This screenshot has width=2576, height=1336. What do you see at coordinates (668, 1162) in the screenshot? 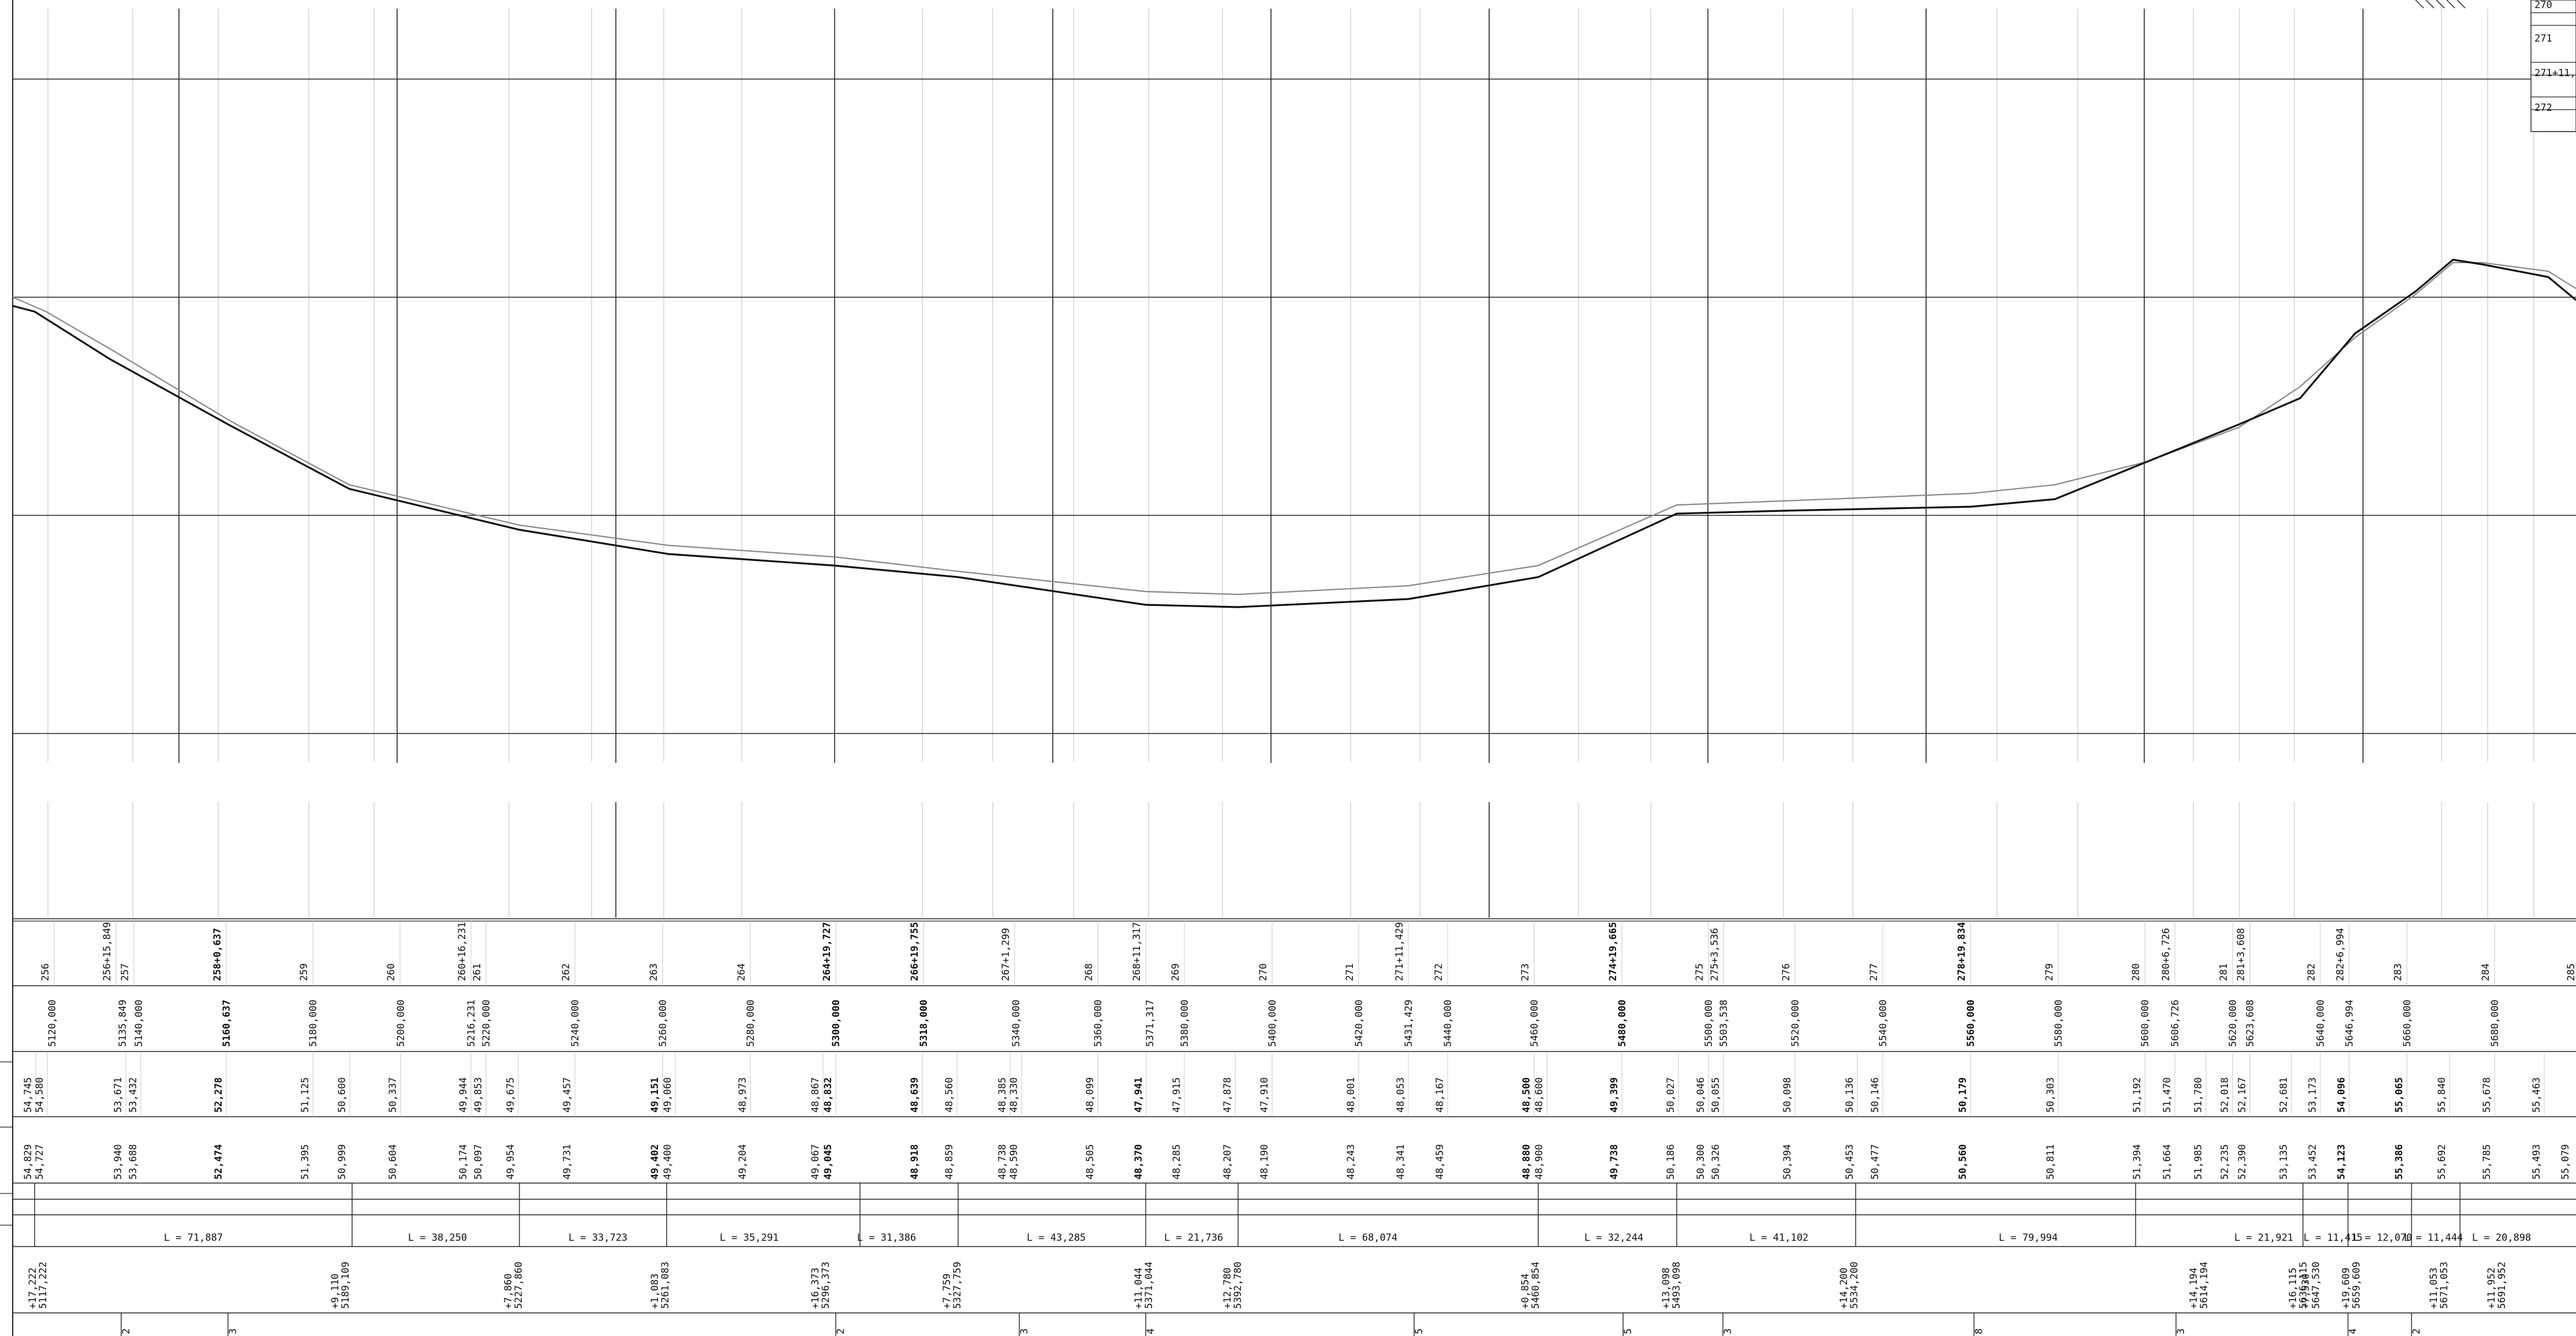
I see `existing-elevation-13: 49,400` at bounding box center [668, 1162].